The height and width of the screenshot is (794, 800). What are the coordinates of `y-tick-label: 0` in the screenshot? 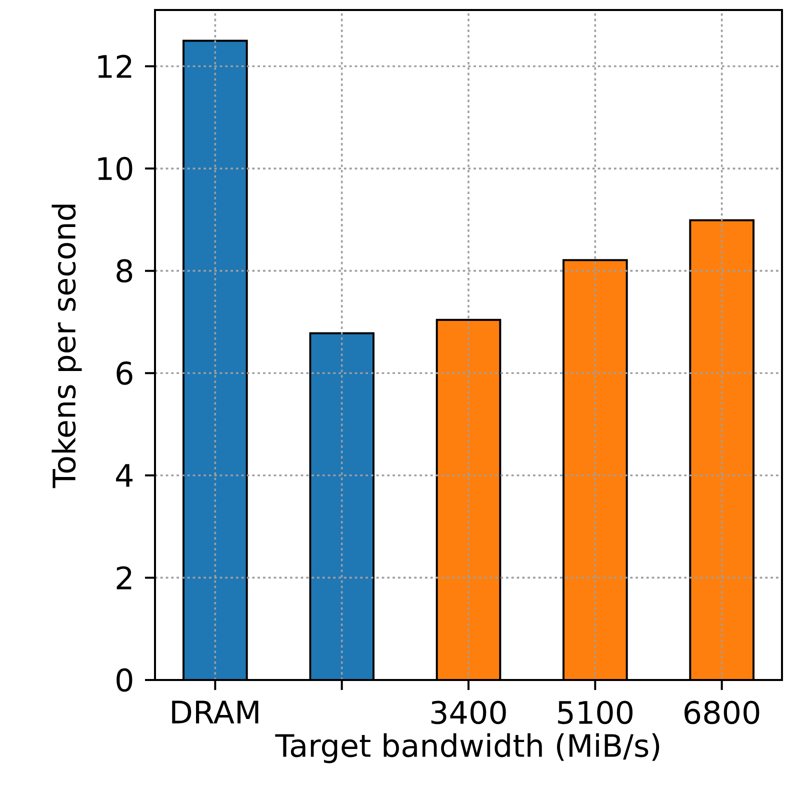 It's located at (124, 680).